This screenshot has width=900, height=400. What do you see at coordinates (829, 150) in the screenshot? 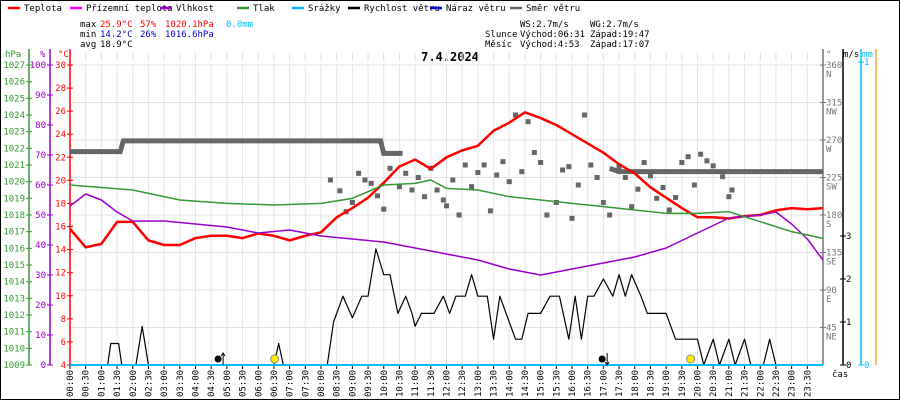
I see `direction-tick-compass: W` at bounding box center [829, 150].